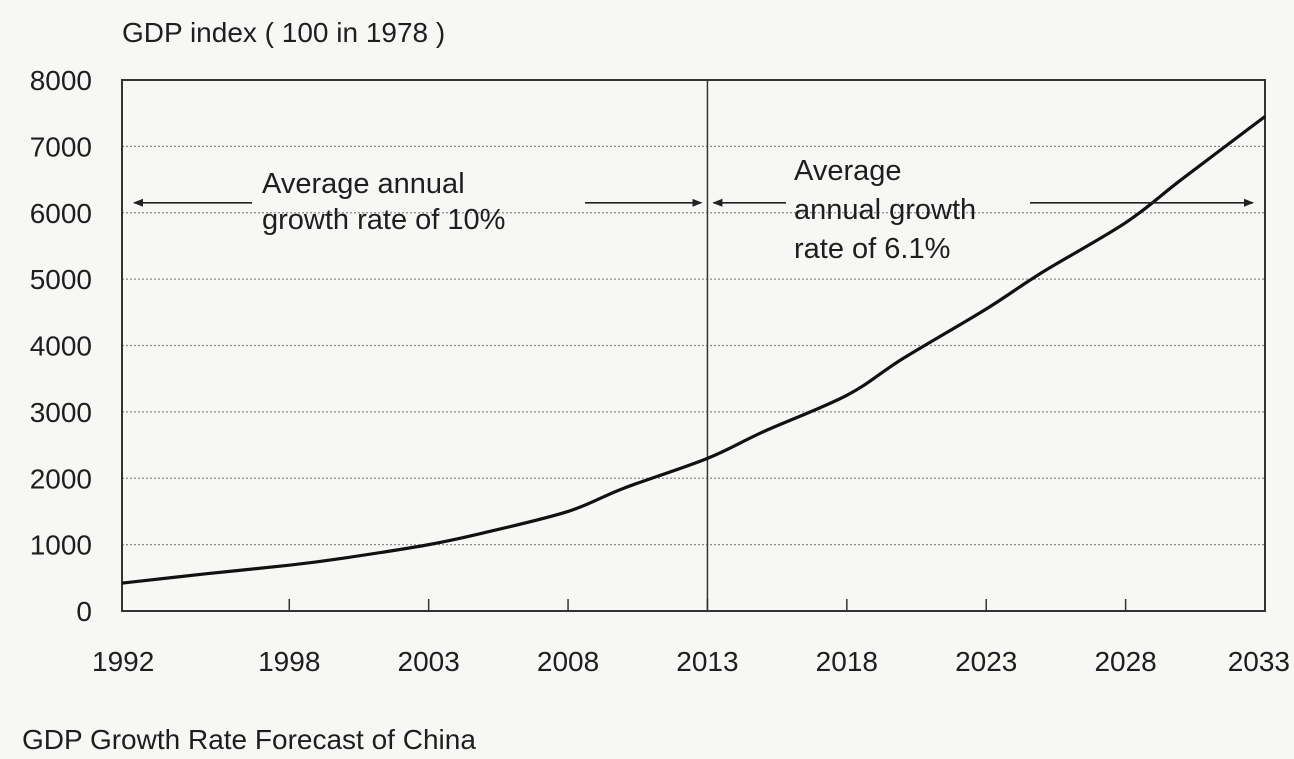 Image resolution: width=1294 pixels, height=759 pixels. What do you see at coordinates (848, 171) in the screenshot?
I see `annotation-2-line-1: Average` at bounding box center [848, 171].